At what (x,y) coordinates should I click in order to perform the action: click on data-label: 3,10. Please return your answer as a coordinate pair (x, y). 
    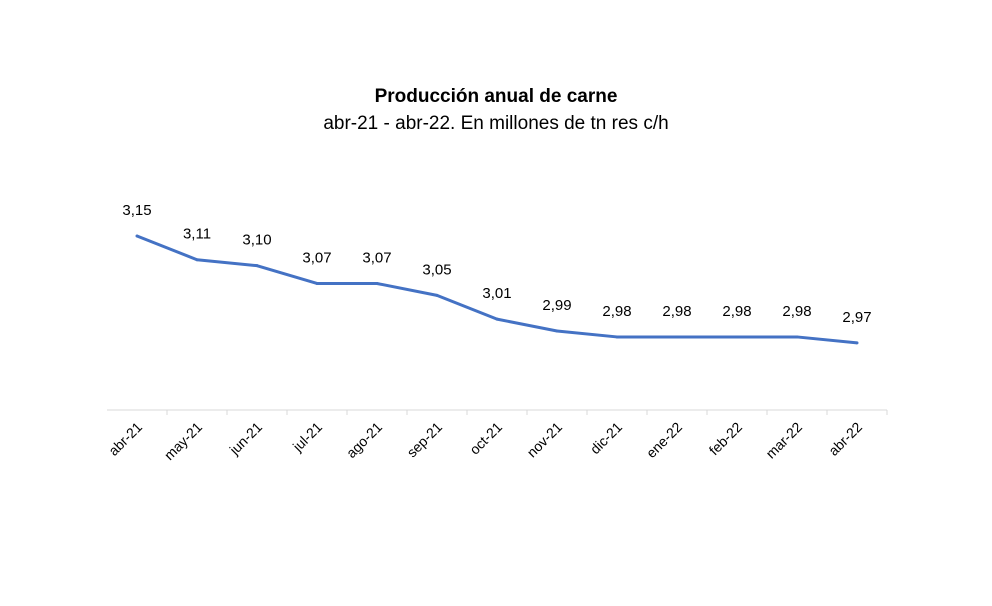
    Looking at the image, I should click on (256, 240).